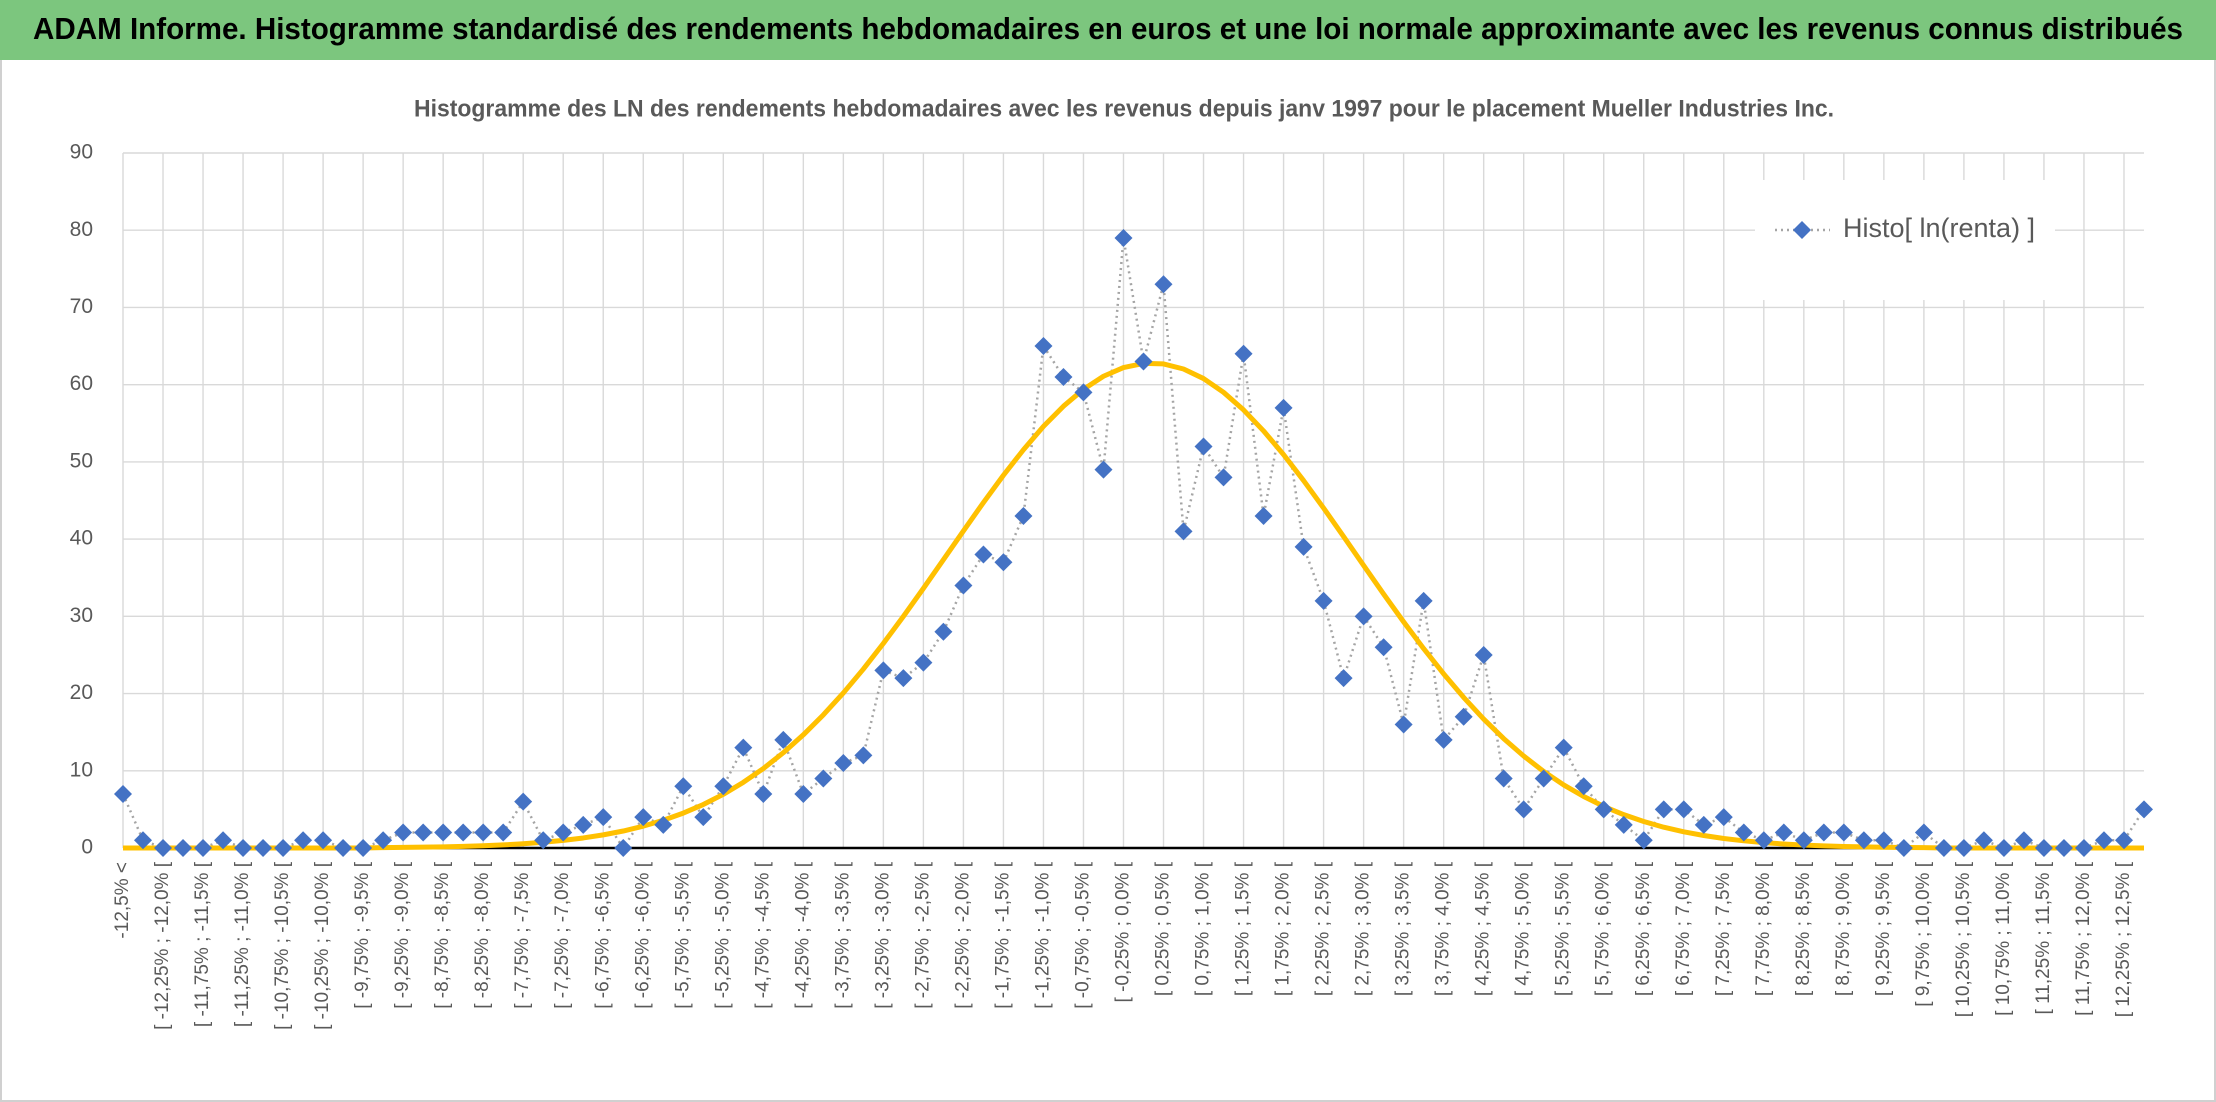  I want to click on x-tick-label: [ 0,25% ; 0,5% [, so click(1163, 928).